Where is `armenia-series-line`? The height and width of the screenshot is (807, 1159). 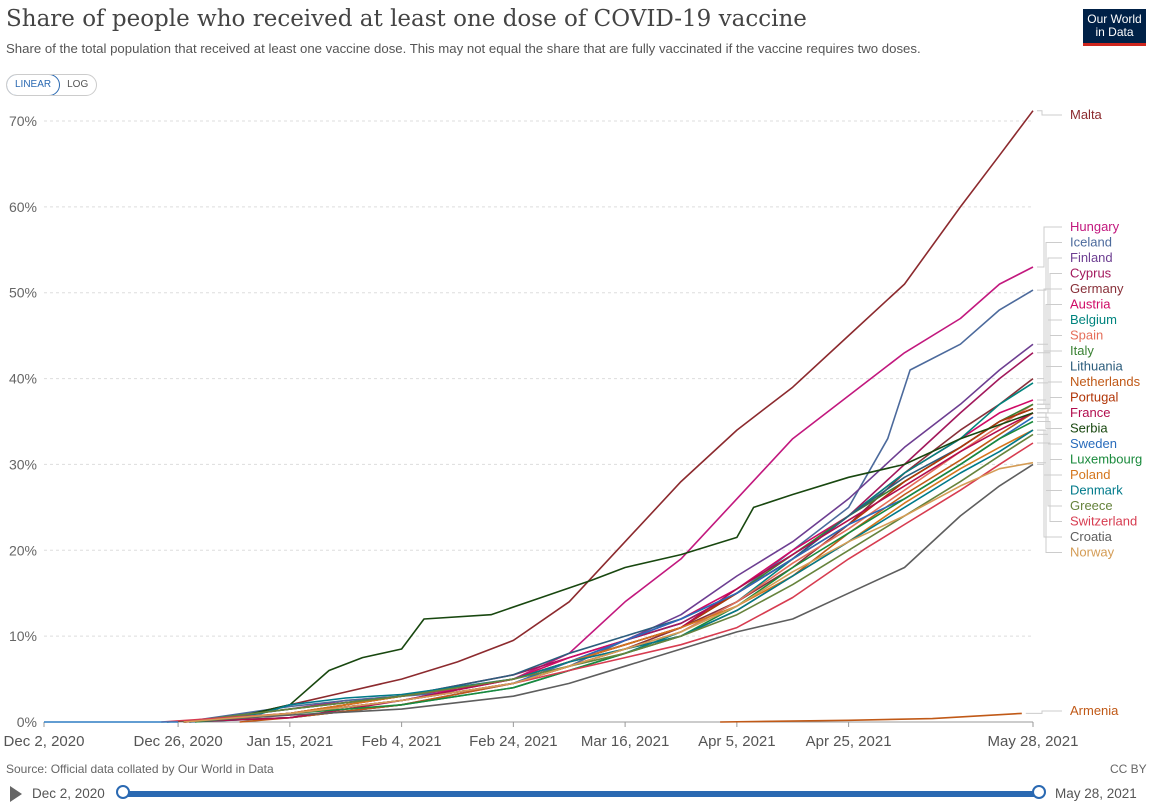
armenia-series-line is located at coordinates (871, 717).